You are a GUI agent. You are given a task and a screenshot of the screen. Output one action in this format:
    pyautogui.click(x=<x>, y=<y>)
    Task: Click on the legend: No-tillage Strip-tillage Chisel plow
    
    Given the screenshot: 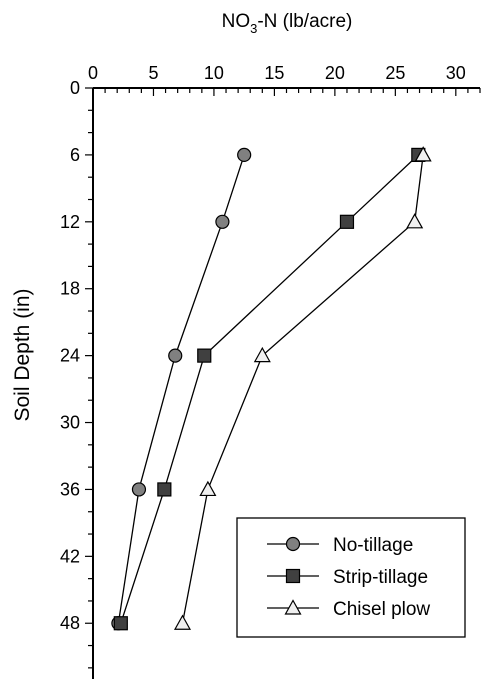 What is the action you would take?
    pyautogui.click(x=351, y=577)
    